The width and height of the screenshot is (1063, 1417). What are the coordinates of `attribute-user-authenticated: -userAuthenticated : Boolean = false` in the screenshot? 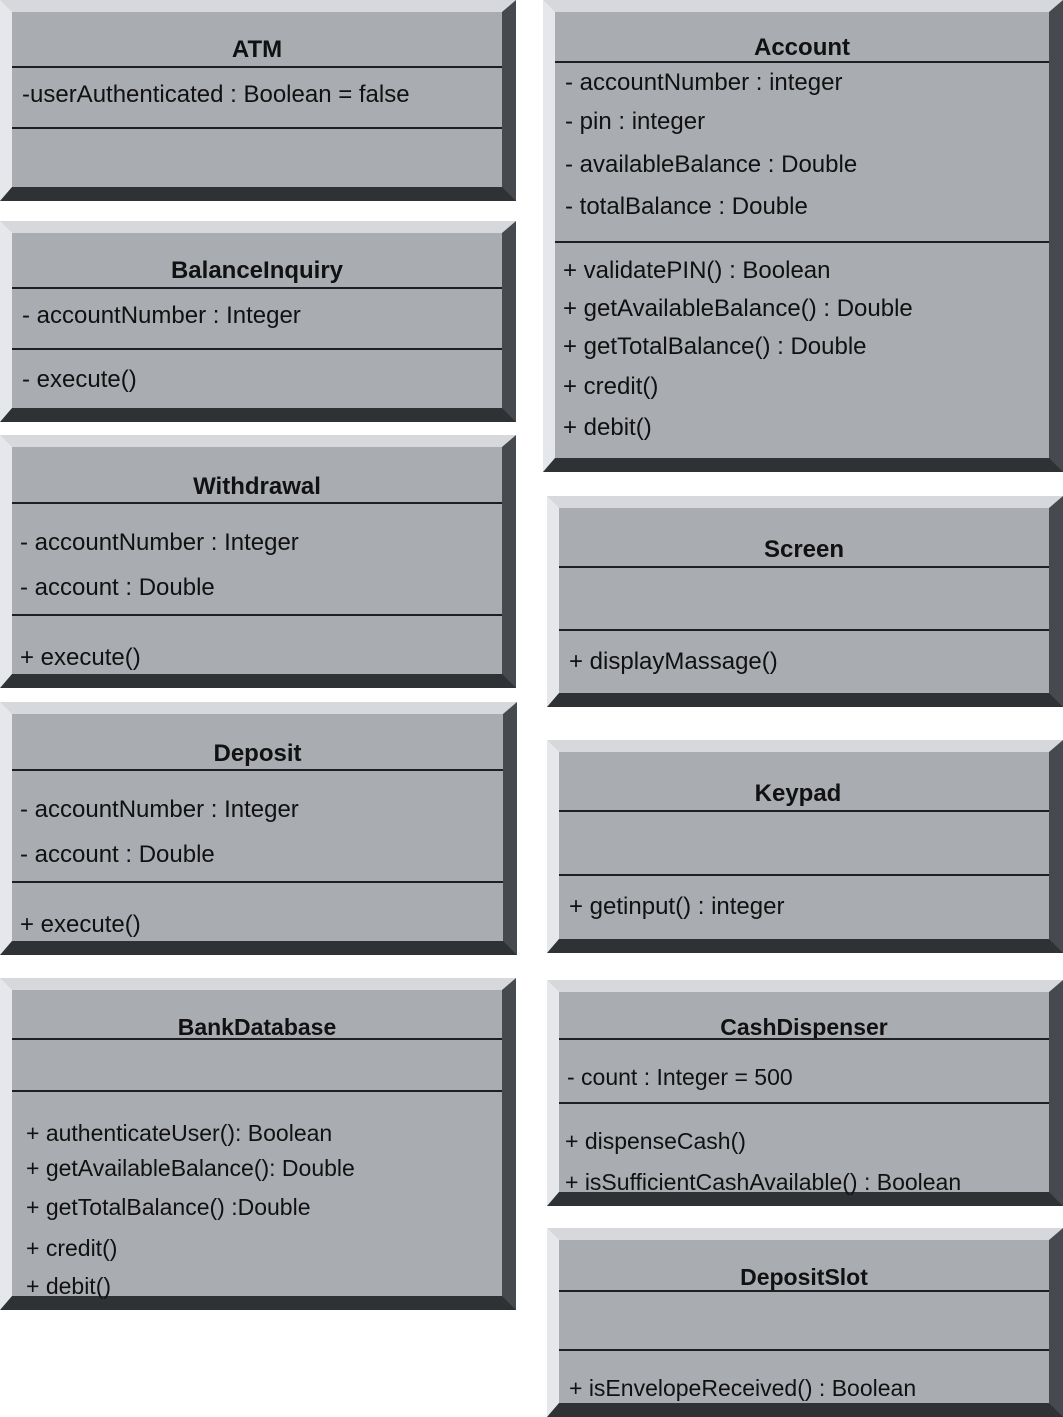 It's located at (216, 94).